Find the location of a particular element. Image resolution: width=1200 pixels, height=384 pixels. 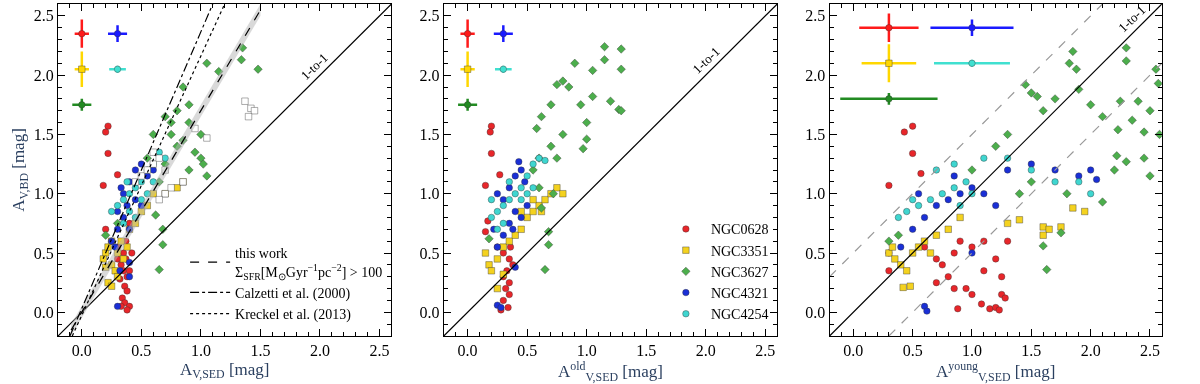

legend-label: NGC0628 is located at coordinates (739, 230).